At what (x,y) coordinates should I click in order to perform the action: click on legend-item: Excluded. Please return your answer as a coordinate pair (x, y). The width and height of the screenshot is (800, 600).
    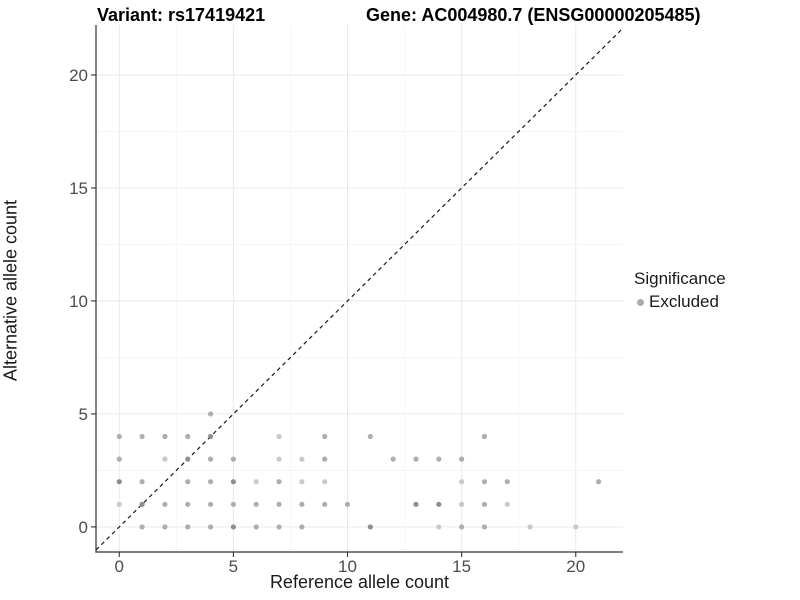
    Looking at the image, I should click on (680, 302).